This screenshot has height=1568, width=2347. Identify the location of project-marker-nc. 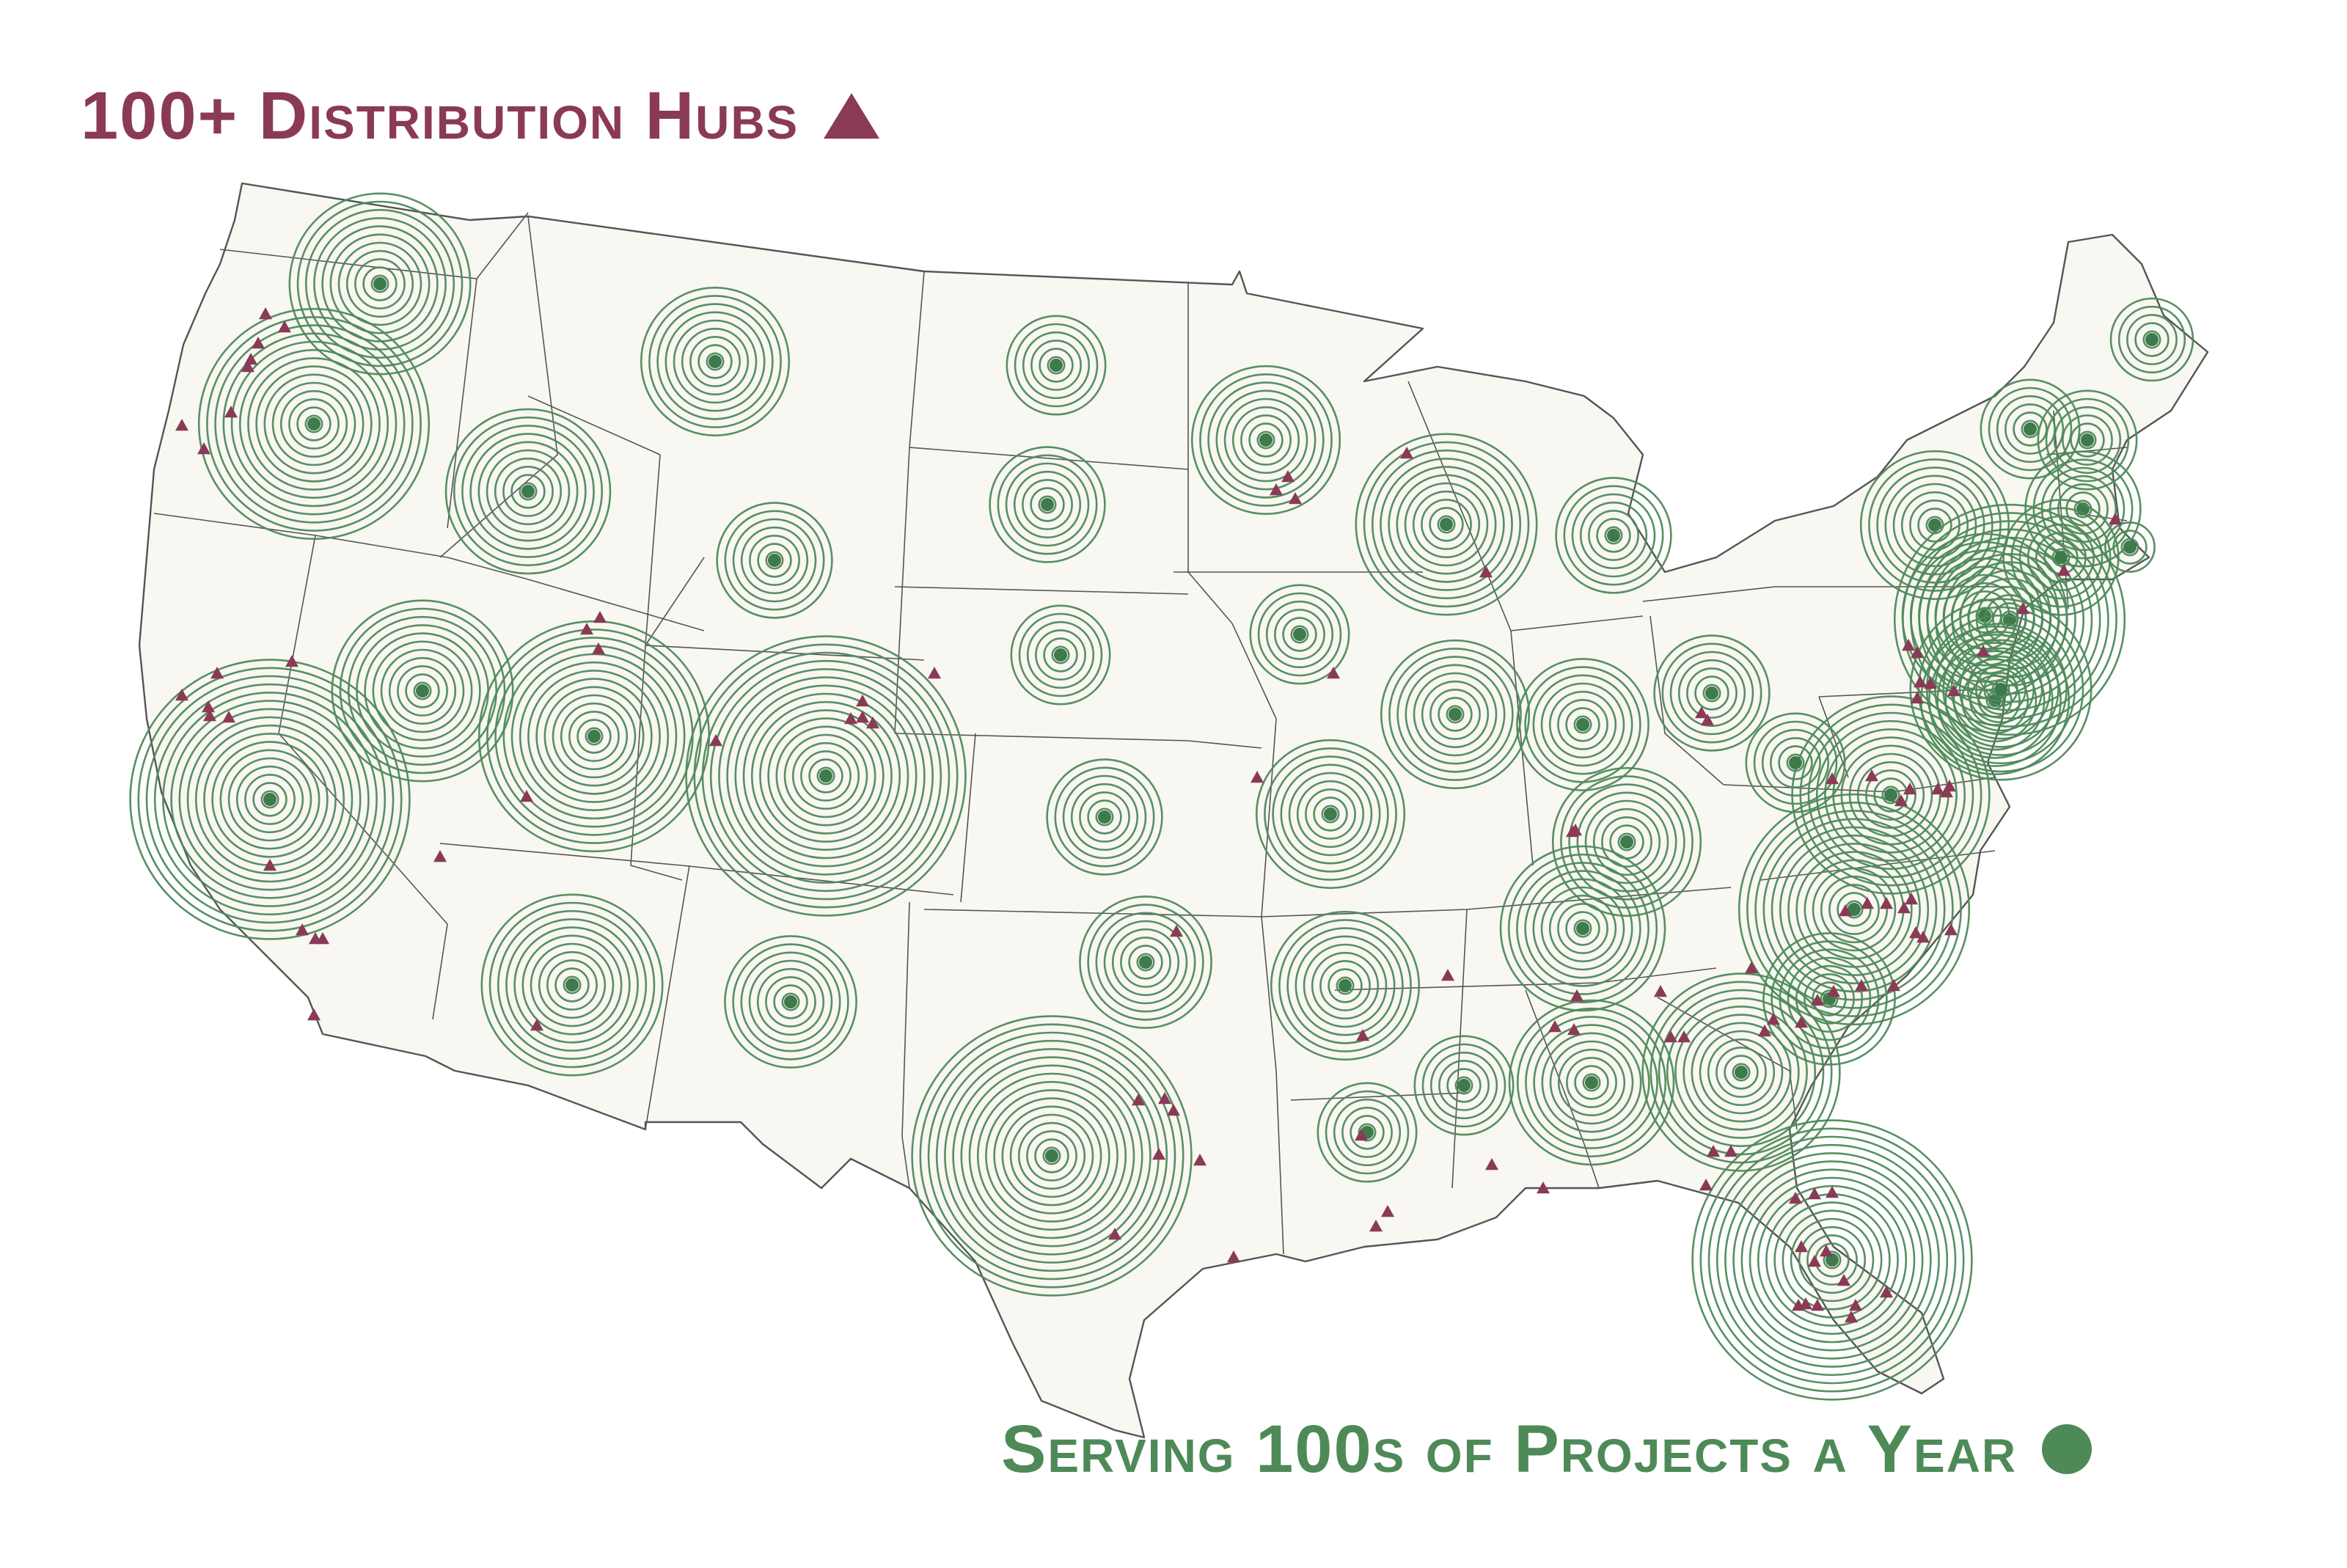
(1854, 909).